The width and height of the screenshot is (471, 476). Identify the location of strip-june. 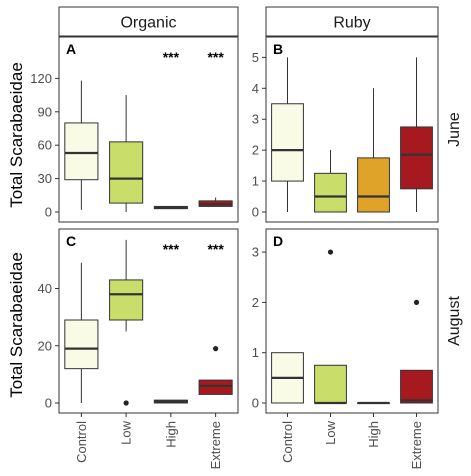
(454, 129).